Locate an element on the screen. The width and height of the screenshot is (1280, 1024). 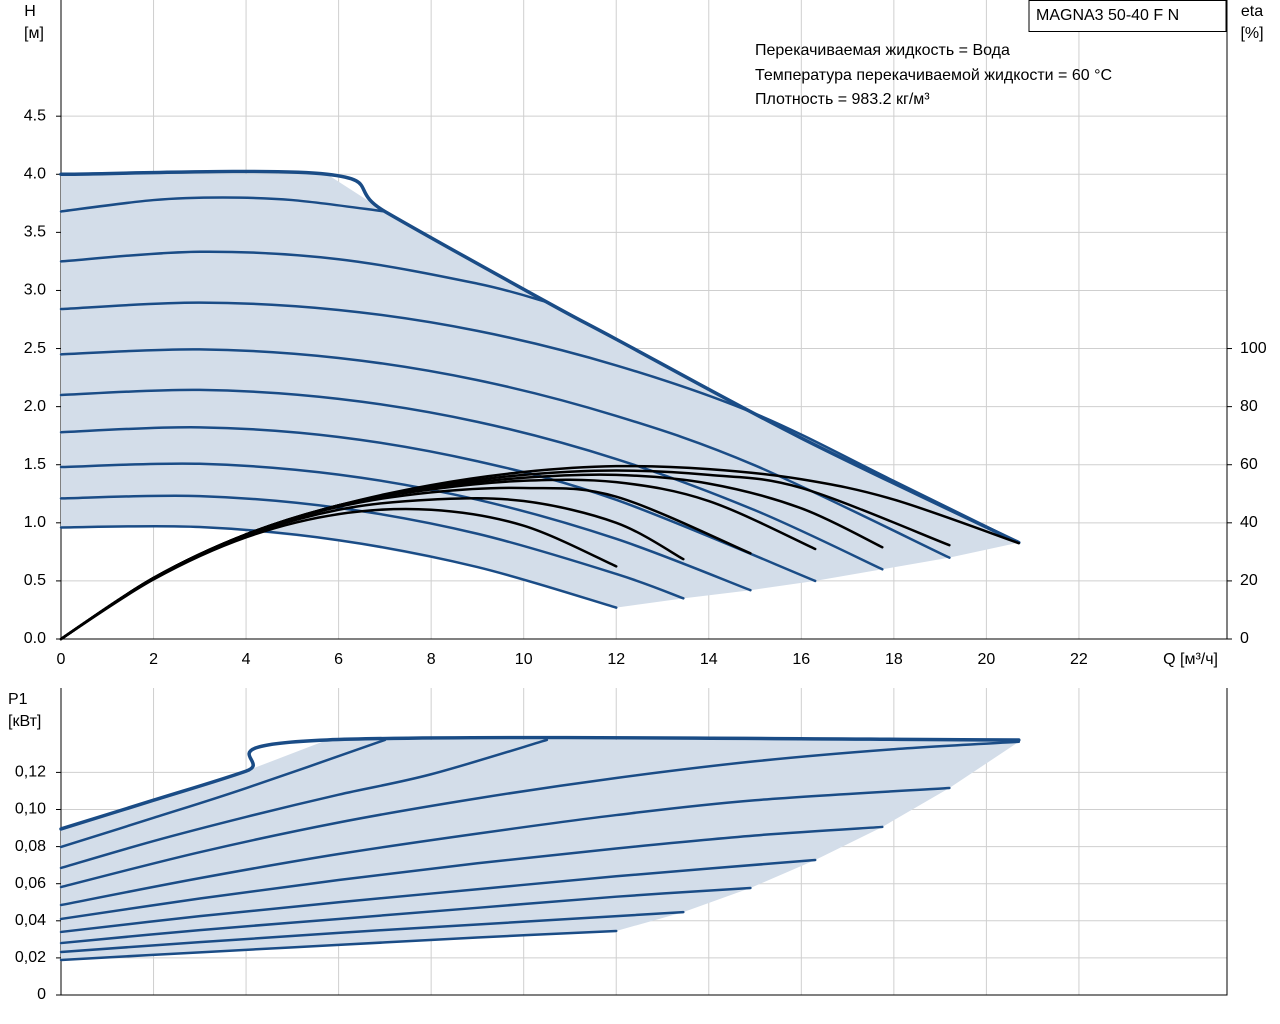
x-tick-label: 14 is located at coordinates (709, 659).